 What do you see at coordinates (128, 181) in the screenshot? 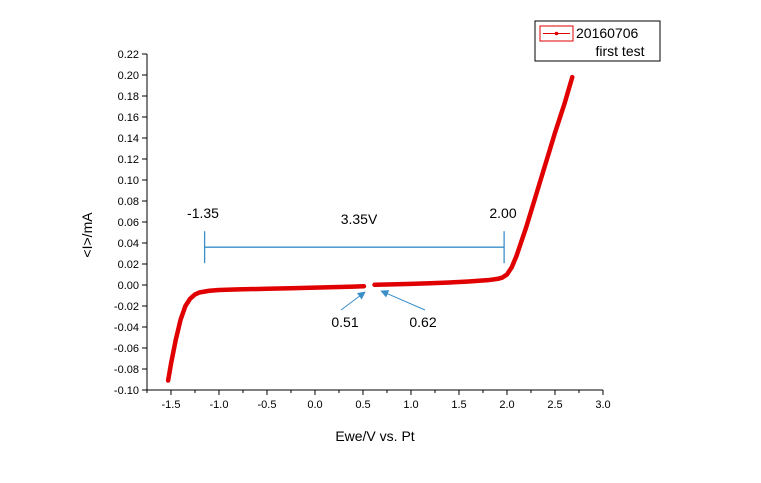
I see `y-tick-label: 0.10` at bounding box center [128, 181].